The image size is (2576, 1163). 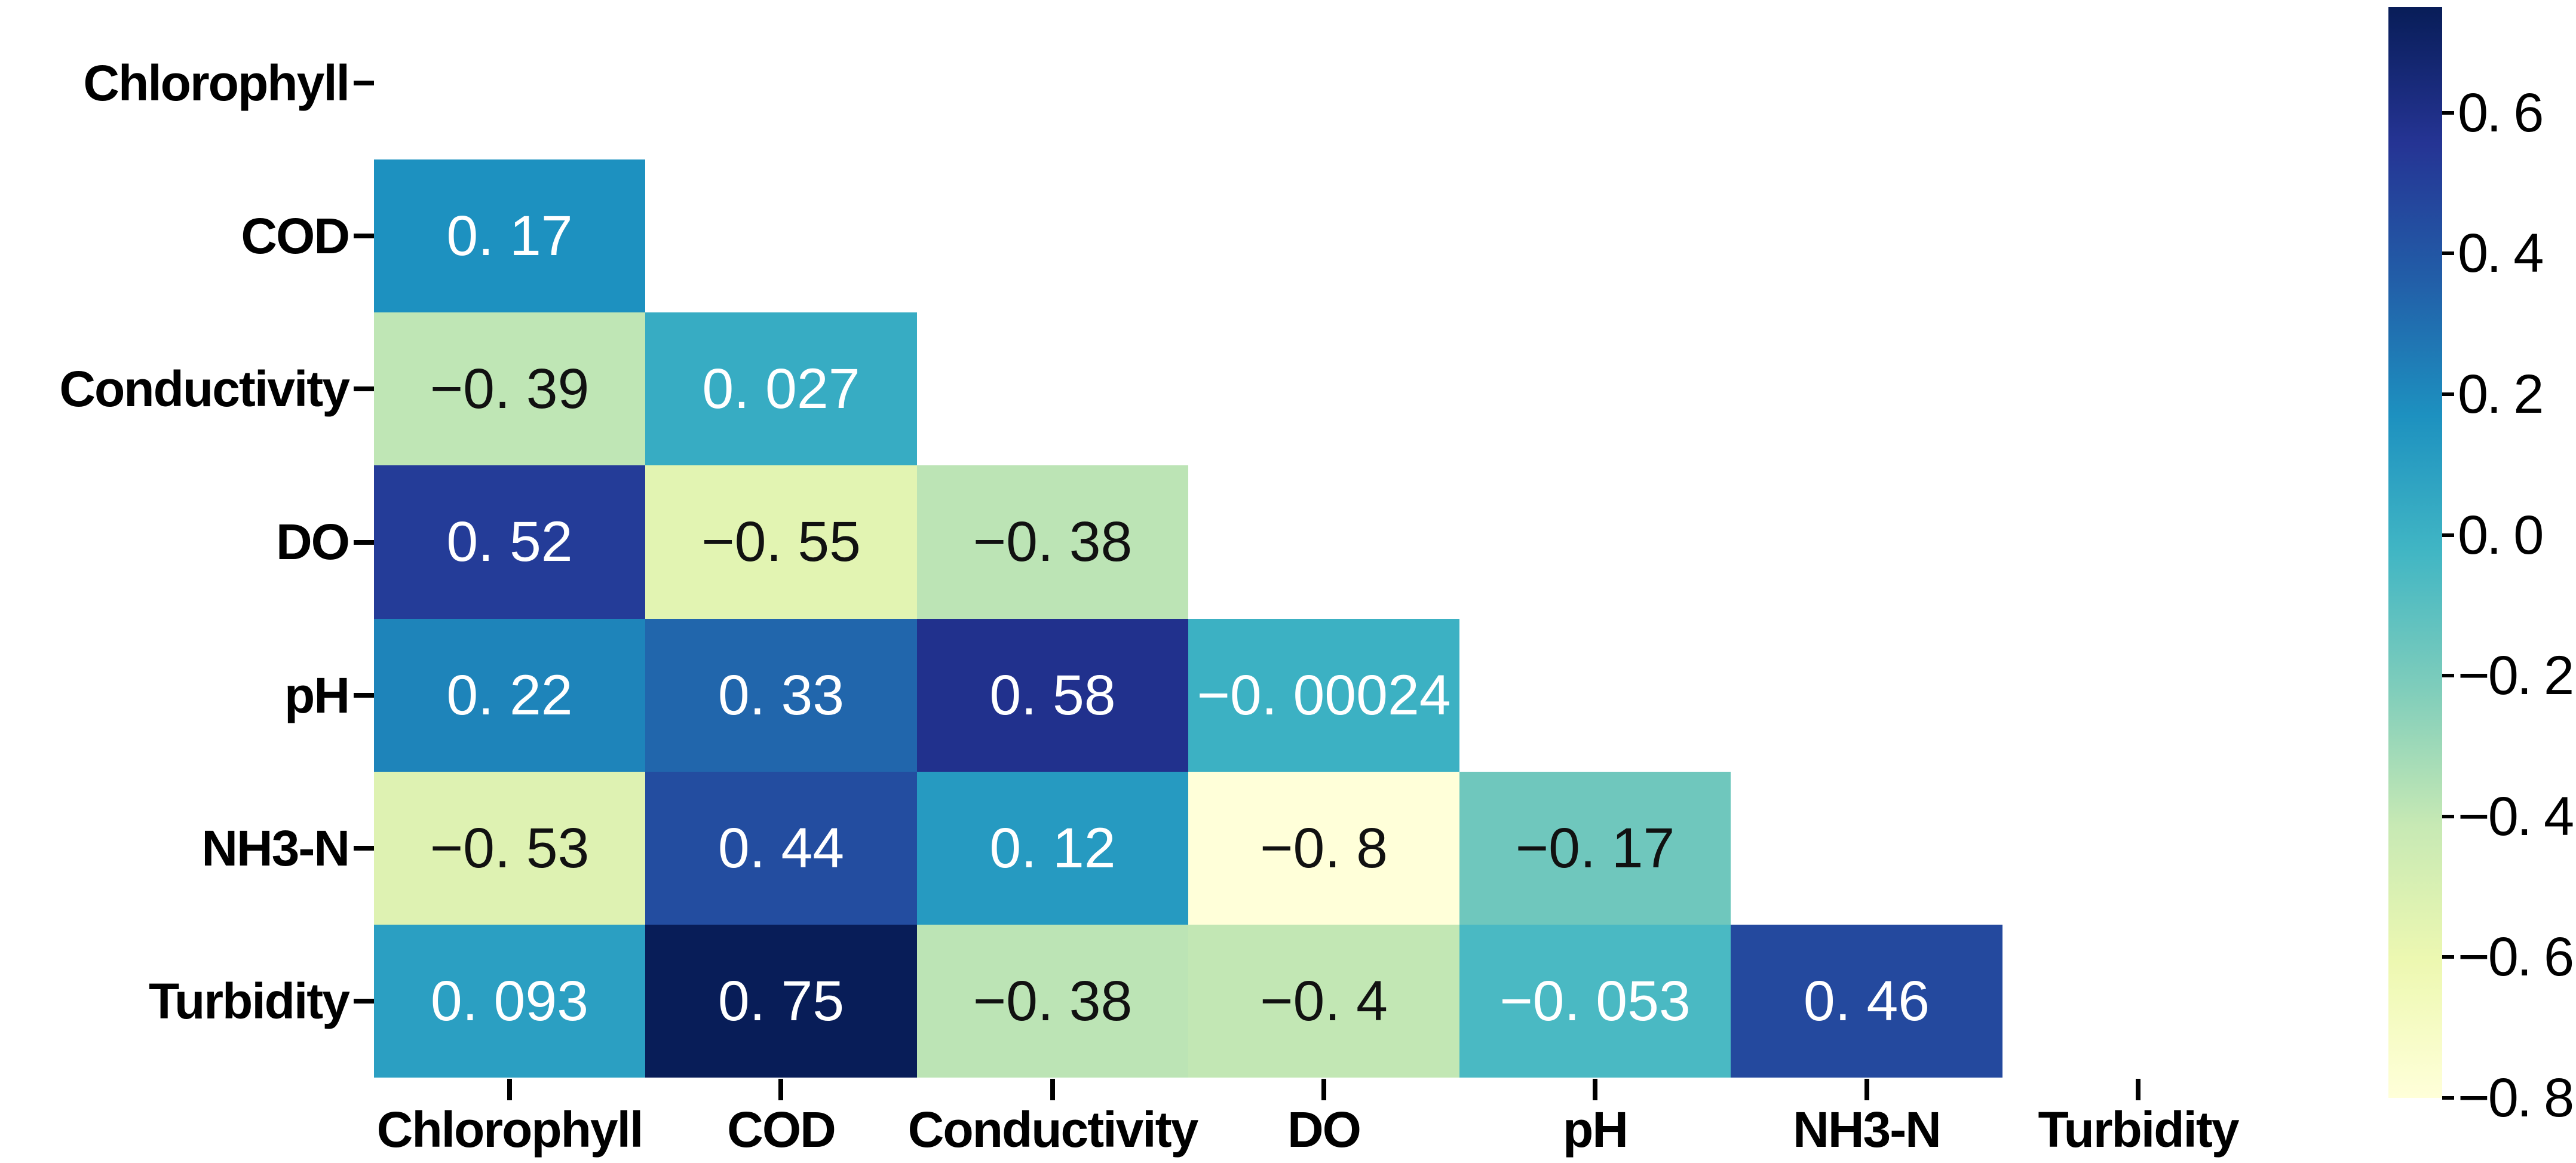 I want to click on heatmap-cell: 0. 33, so click(x=781, y=695).